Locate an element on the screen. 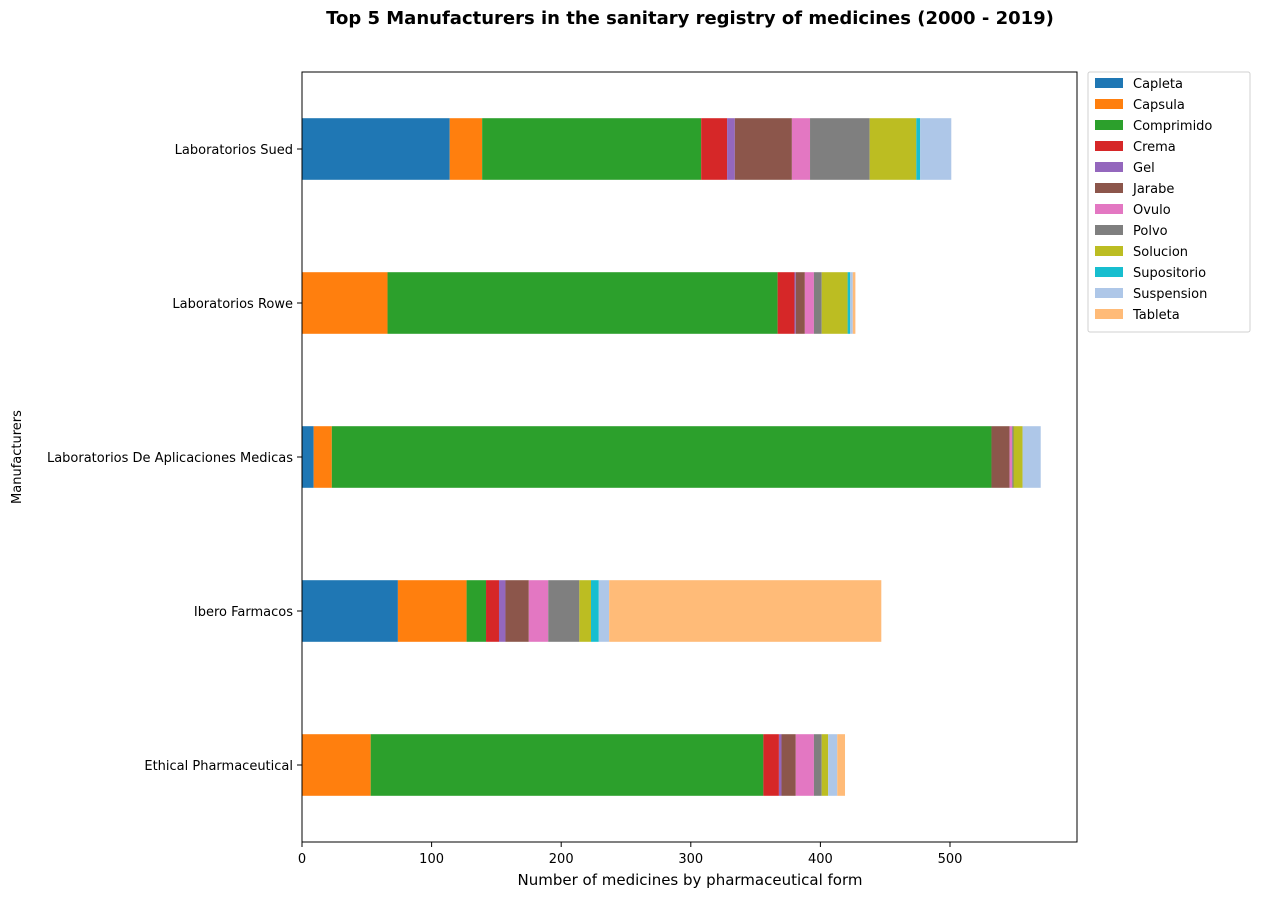 This screenshot has height=899, width=1261. legend-swatch-supositorio is located at coordinates (1109, 272).